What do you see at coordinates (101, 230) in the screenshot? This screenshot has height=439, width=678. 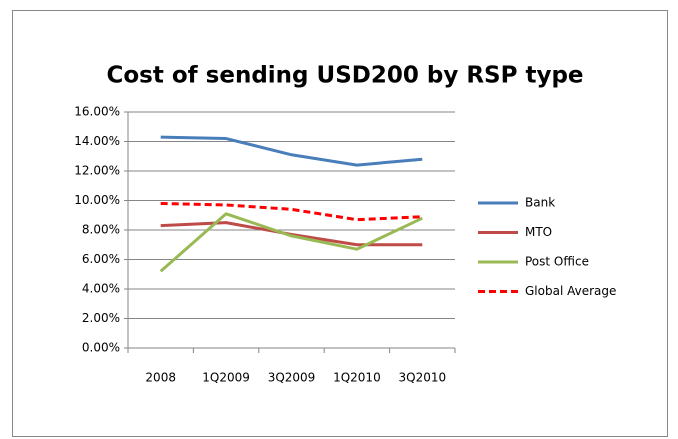 I see `y-tick-label: 8.00%` at bounding box center [101, 230].